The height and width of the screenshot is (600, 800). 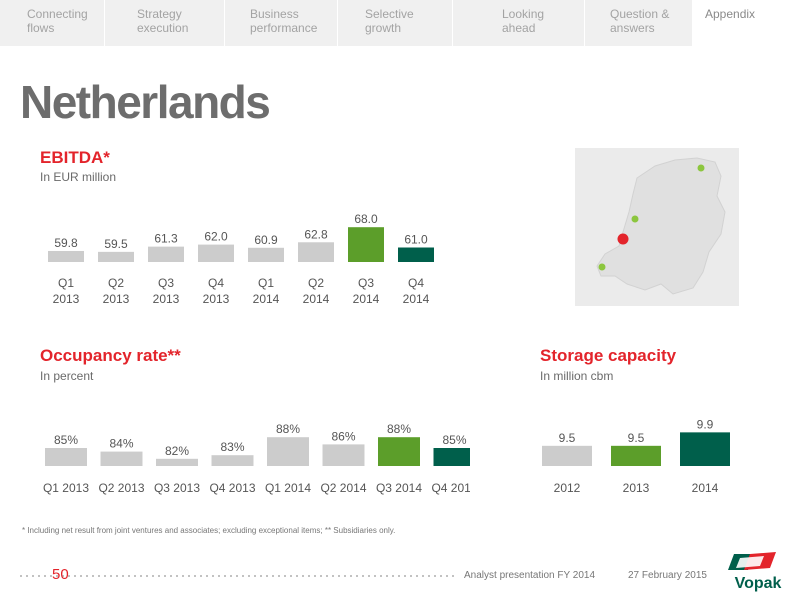 I want to click on category-label: Q1 2014, so click(x=288, y=488).